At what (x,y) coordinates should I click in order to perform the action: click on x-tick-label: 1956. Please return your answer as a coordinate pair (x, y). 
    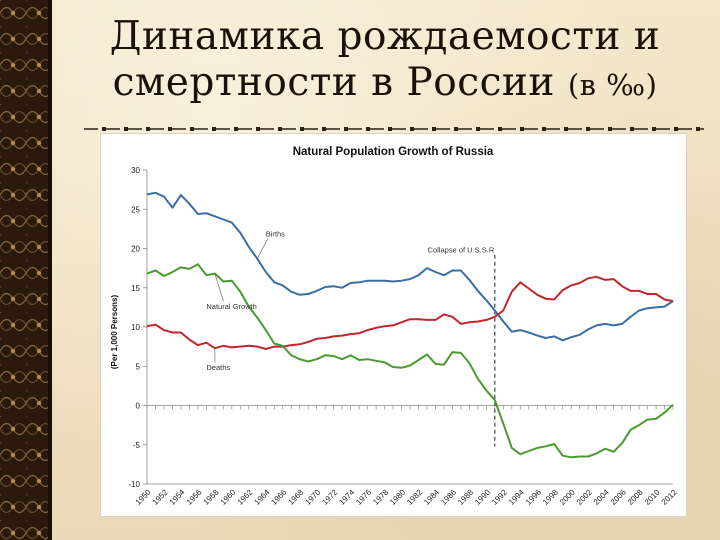
    Looking at the image, I should click on (194, 496).